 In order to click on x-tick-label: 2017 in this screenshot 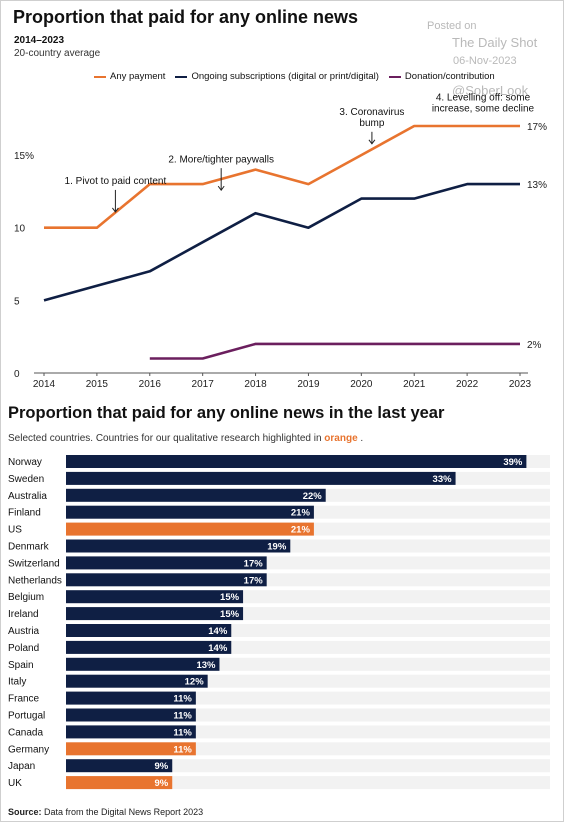, I will do `click(203, 384)`.